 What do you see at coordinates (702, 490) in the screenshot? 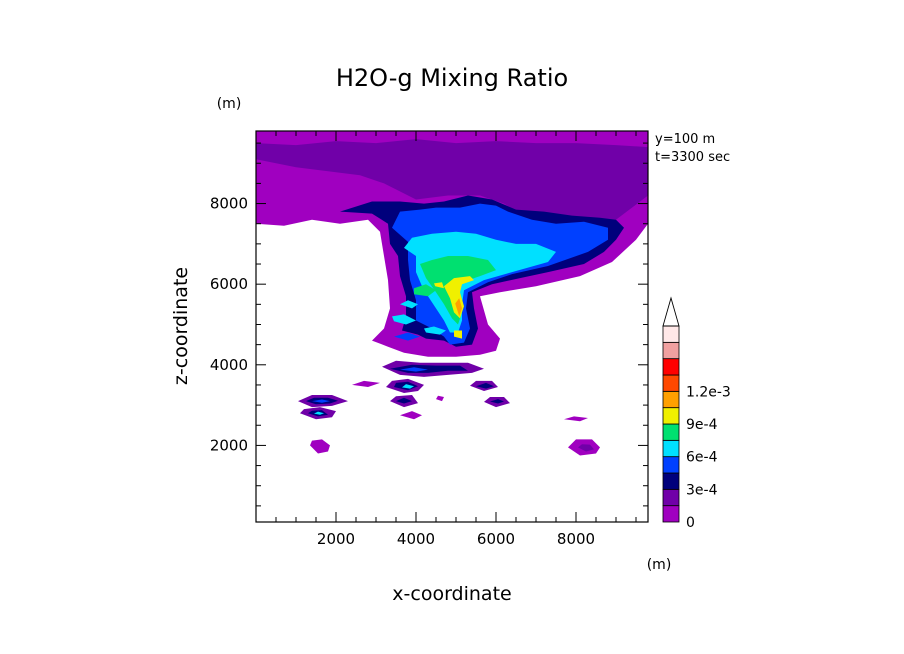
I see `colorbar-tick-label: 3e-4` at bounding box center [702, 490].